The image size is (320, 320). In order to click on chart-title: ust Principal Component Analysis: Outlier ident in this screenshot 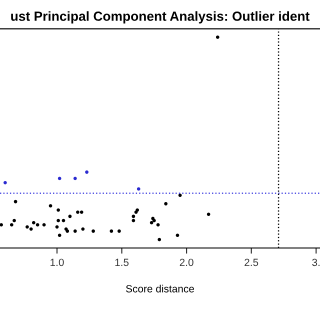, I will do `click(160, 17)`.